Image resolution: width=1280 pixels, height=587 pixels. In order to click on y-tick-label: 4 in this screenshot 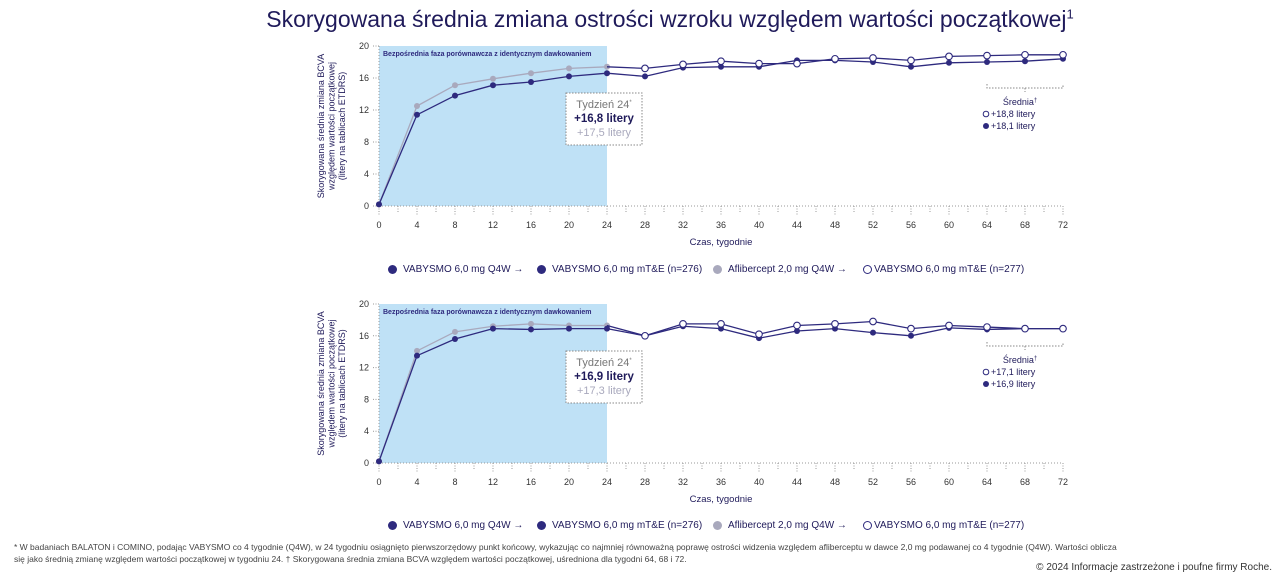, I will do `click(366, 431)`.